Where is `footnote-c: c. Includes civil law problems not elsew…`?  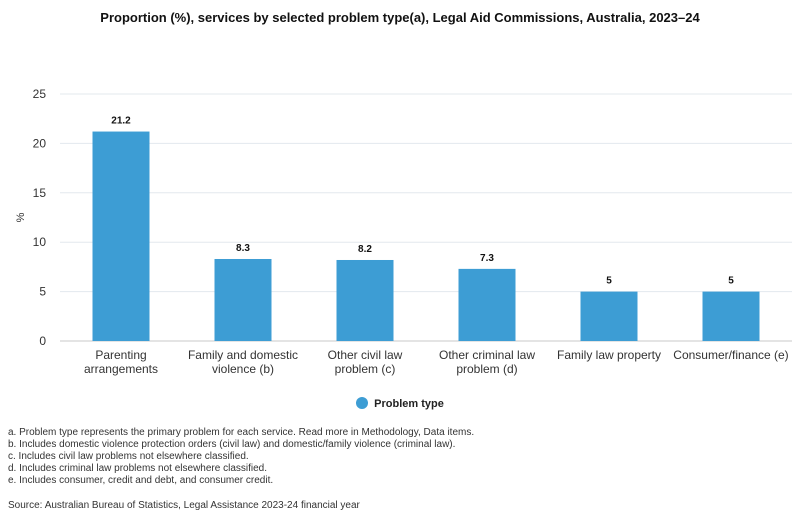 footnote-c: c. Includes civil law problems not elsew… is located at coordinates (128, 456).